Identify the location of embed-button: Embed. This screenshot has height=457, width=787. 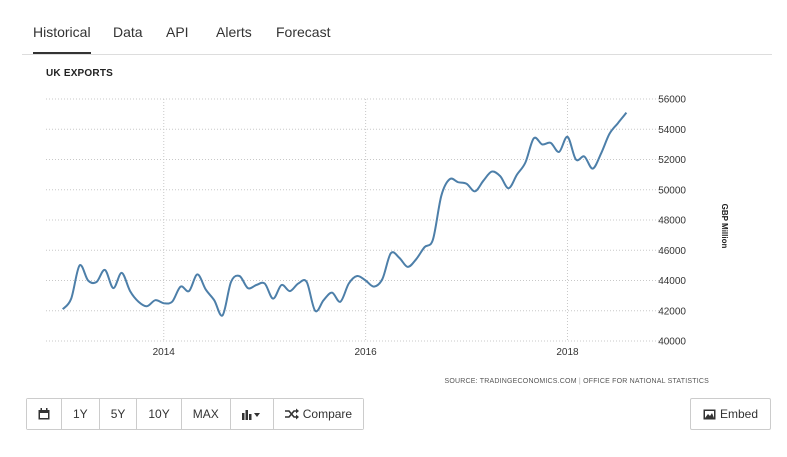
(730, 414).